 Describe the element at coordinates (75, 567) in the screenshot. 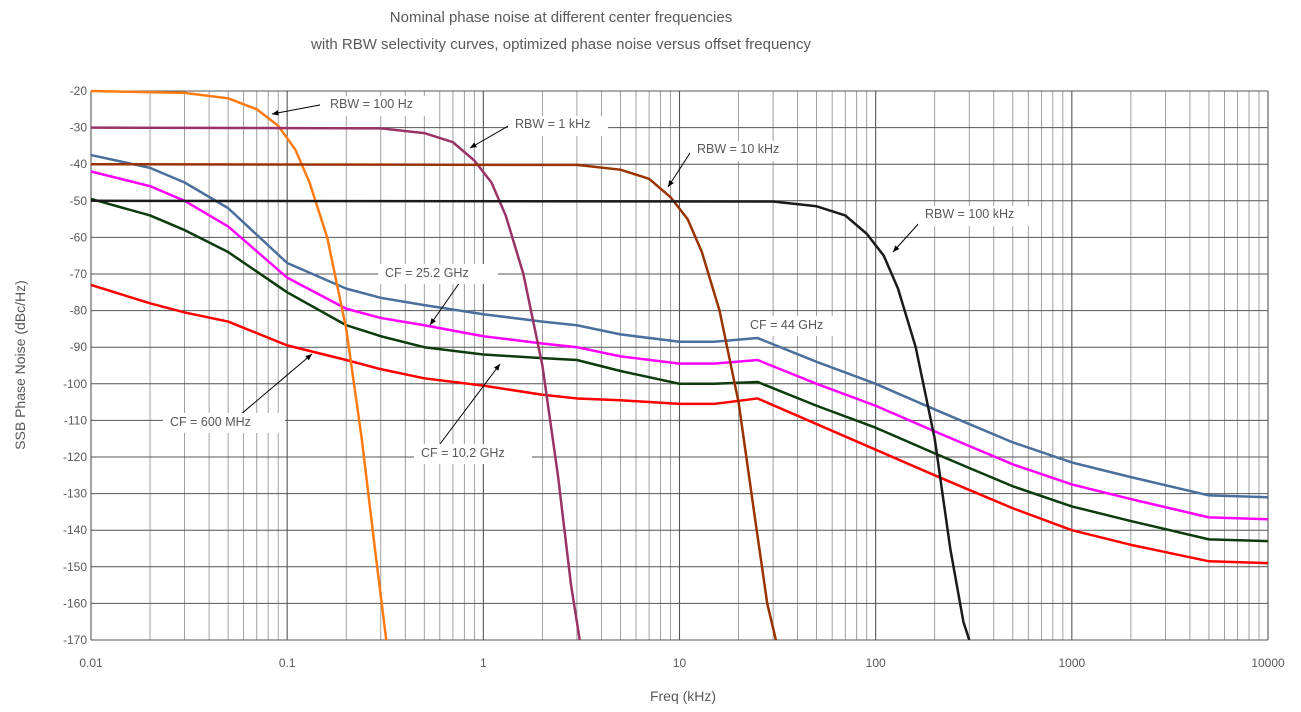

I see `y-tick-label: -150` at that location.